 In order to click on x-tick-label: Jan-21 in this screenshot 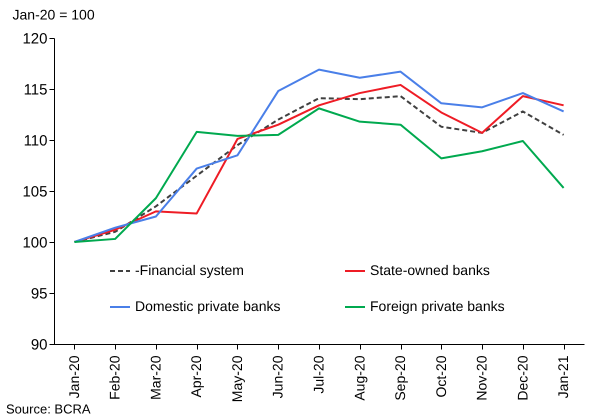, I will do `click(563, 376)`.